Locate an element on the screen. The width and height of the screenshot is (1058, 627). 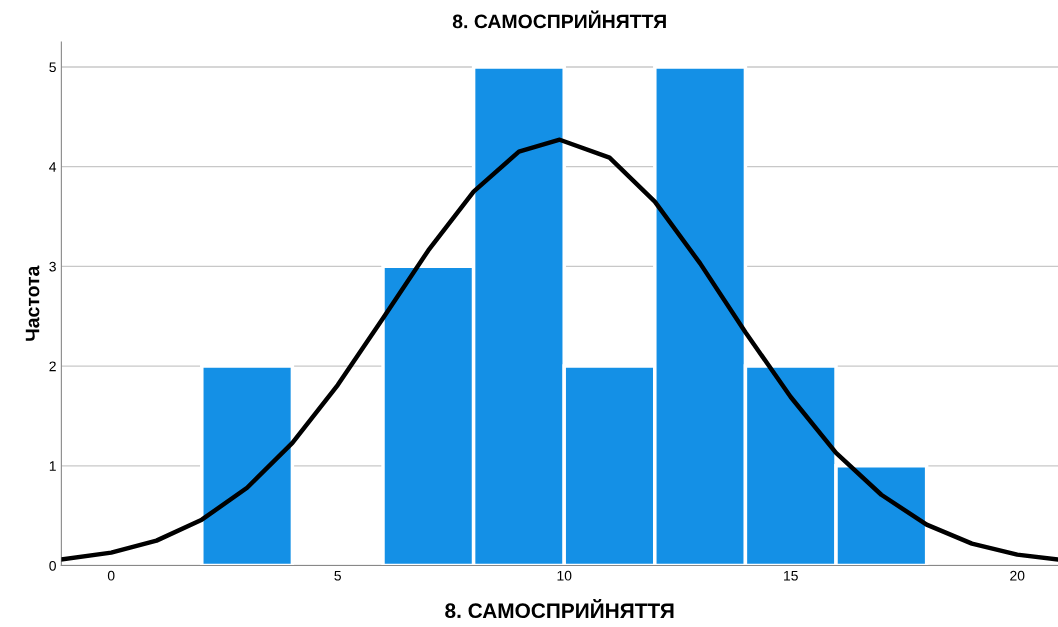
y-tick-label: 1 is located at coordinates (52, 466).